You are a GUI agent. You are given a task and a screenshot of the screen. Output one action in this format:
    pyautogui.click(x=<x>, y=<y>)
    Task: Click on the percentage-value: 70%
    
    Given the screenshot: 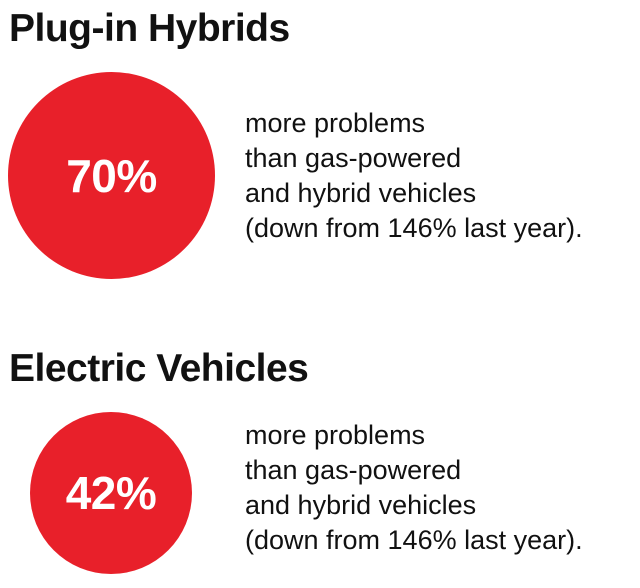 What is the action you would take?
    pyautogui.click(x=111, y=175)
    